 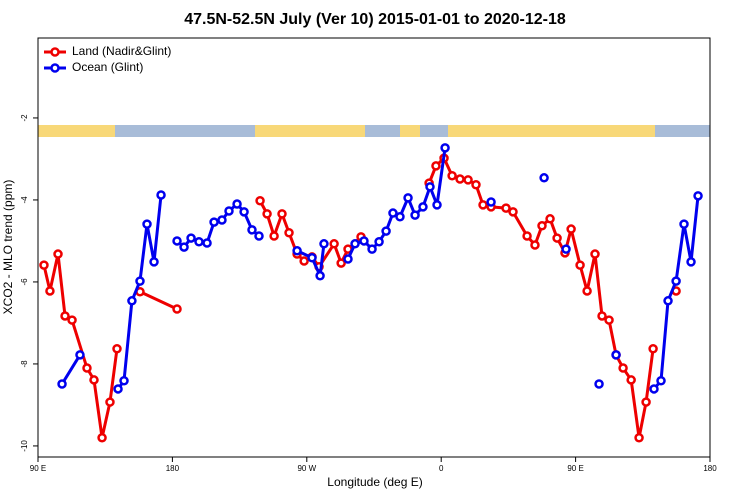 I want to click on y-tick-label: -4, so click(x=24, y=200).